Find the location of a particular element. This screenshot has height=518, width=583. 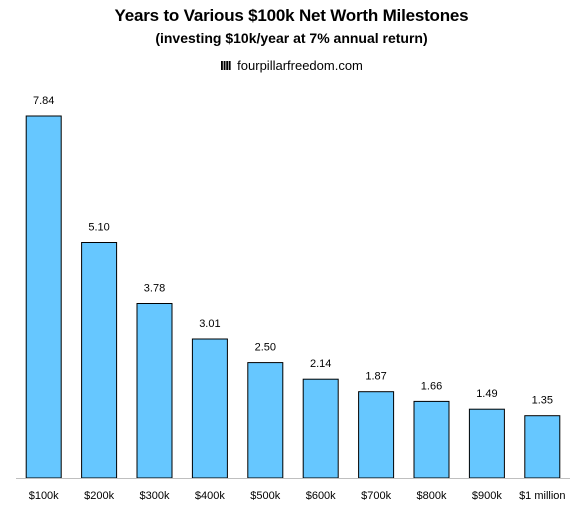

source-logo-icon: IIII is located at coordinates (225, 65).